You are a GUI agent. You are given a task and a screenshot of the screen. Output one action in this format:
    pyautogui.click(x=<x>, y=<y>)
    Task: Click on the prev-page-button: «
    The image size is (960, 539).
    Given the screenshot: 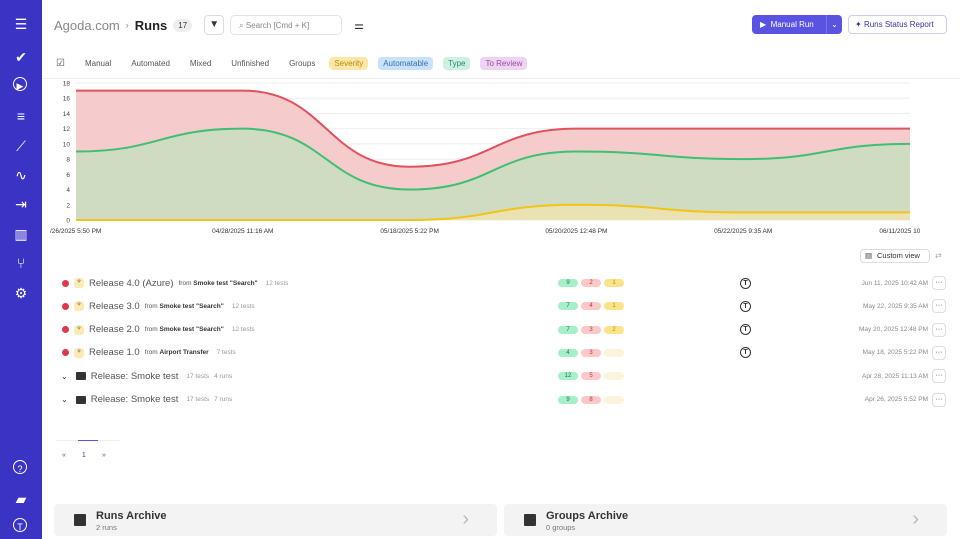 What is the action you would take?
    pyautogui.click(x=64, y=455)
    